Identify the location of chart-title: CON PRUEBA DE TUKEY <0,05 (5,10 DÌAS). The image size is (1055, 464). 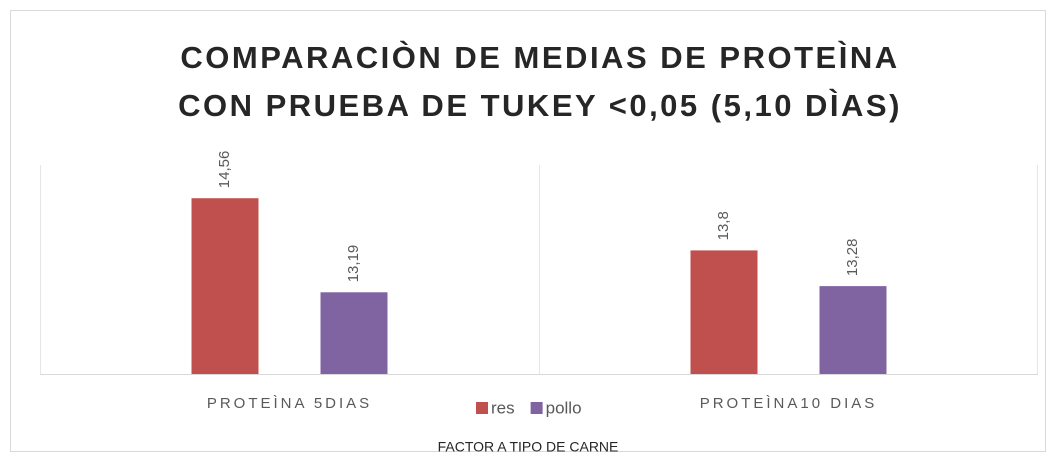
(540, 105).